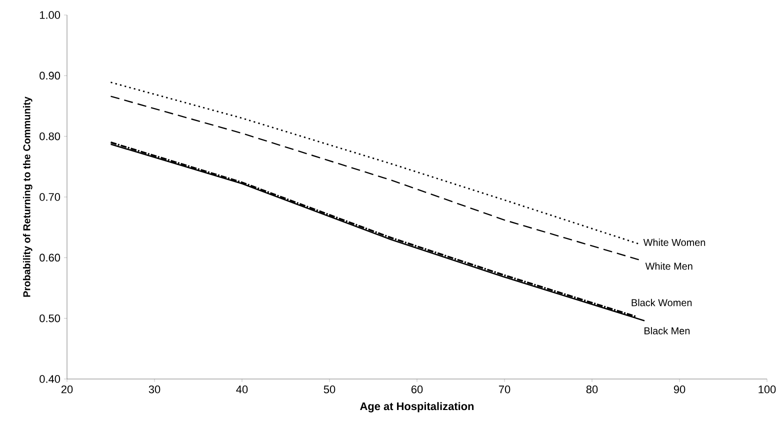 The image size is (783, 436). Describe the element at coordinates (50, 136) in the screenshot. I see `y-tick-label: 0.80` at that location.